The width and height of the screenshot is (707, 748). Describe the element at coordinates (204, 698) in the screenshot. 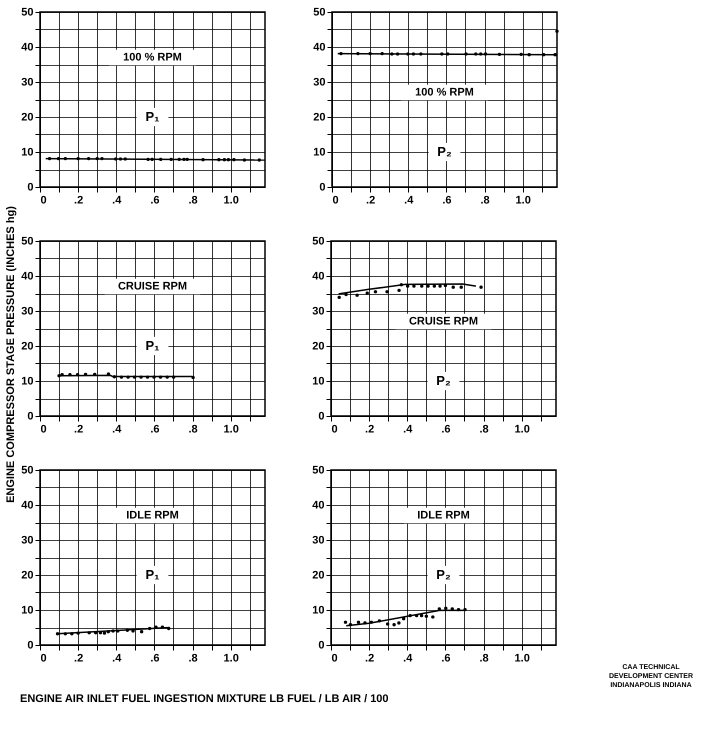

I see `x-axis-title: ENGINE AIR INLET FUEL INGESTION MIXTURE LB FUEL / LB AIR / 100` at that location.